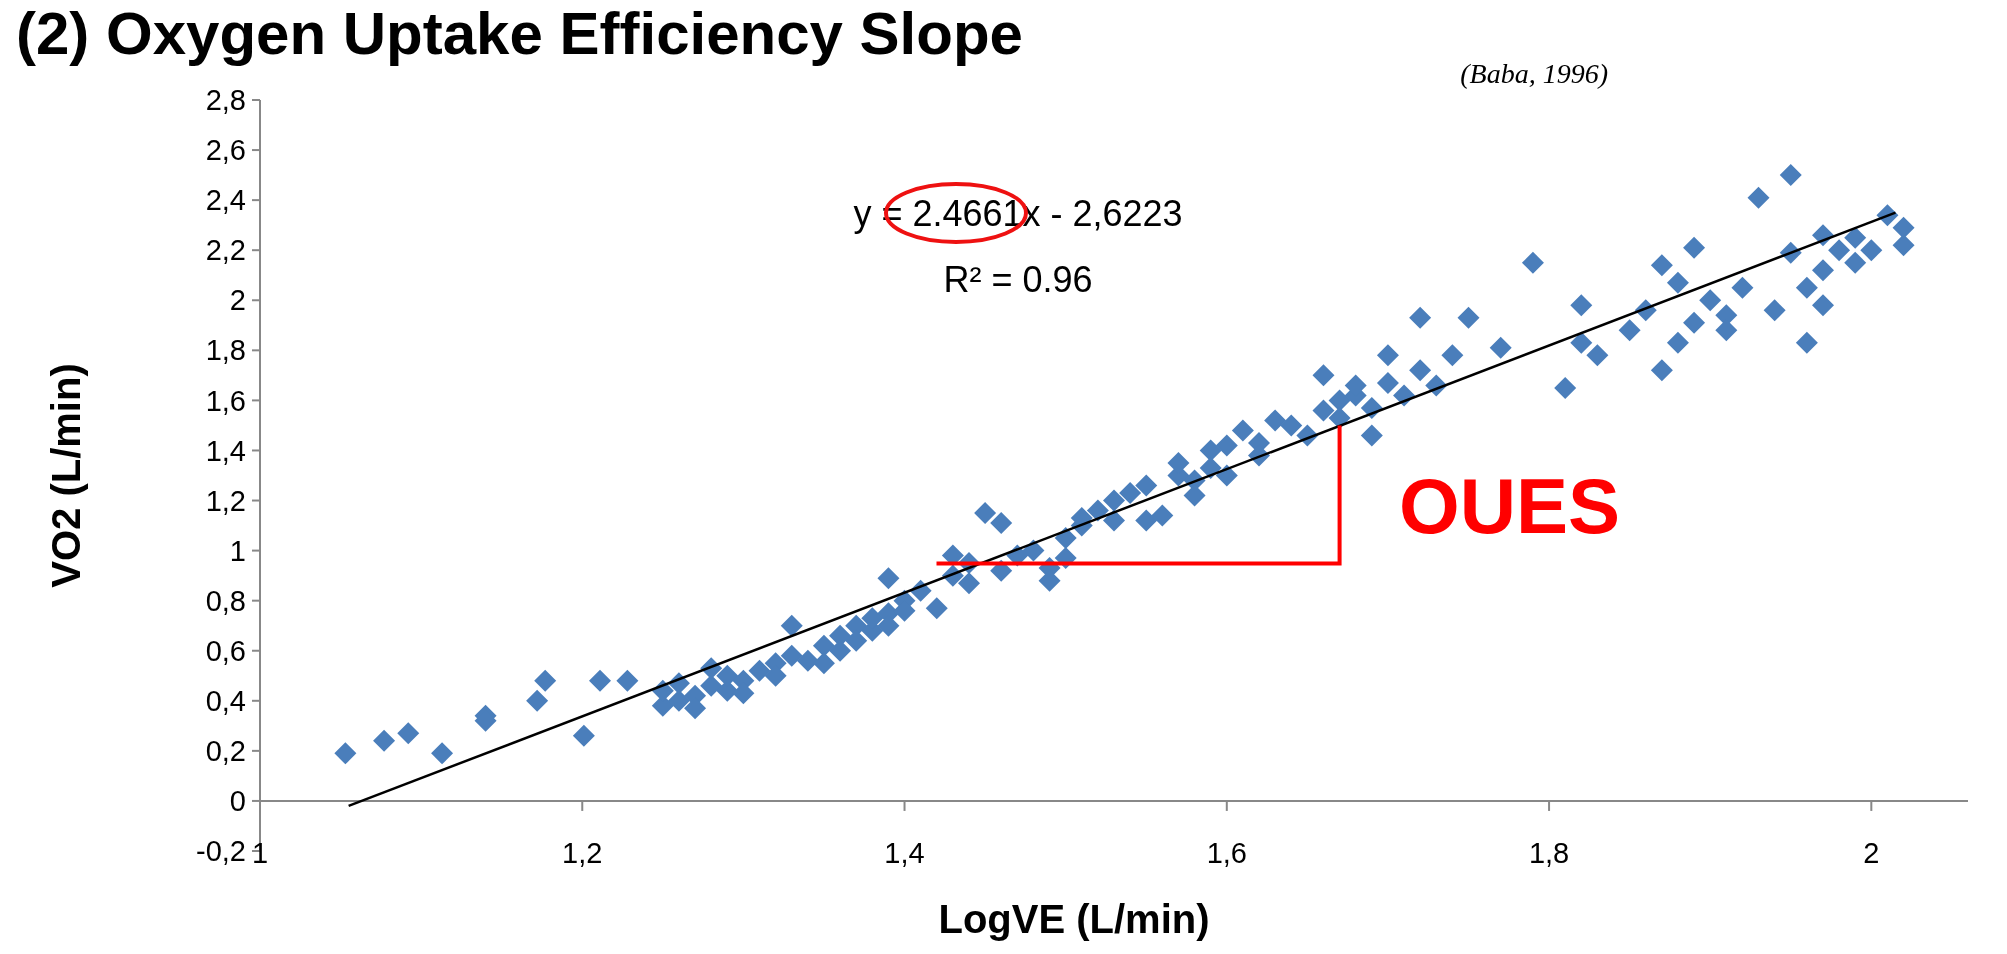 The width and height of the screenshot is (2007, 954). I want to click on y-tick-label: 2, so click(237, 300).